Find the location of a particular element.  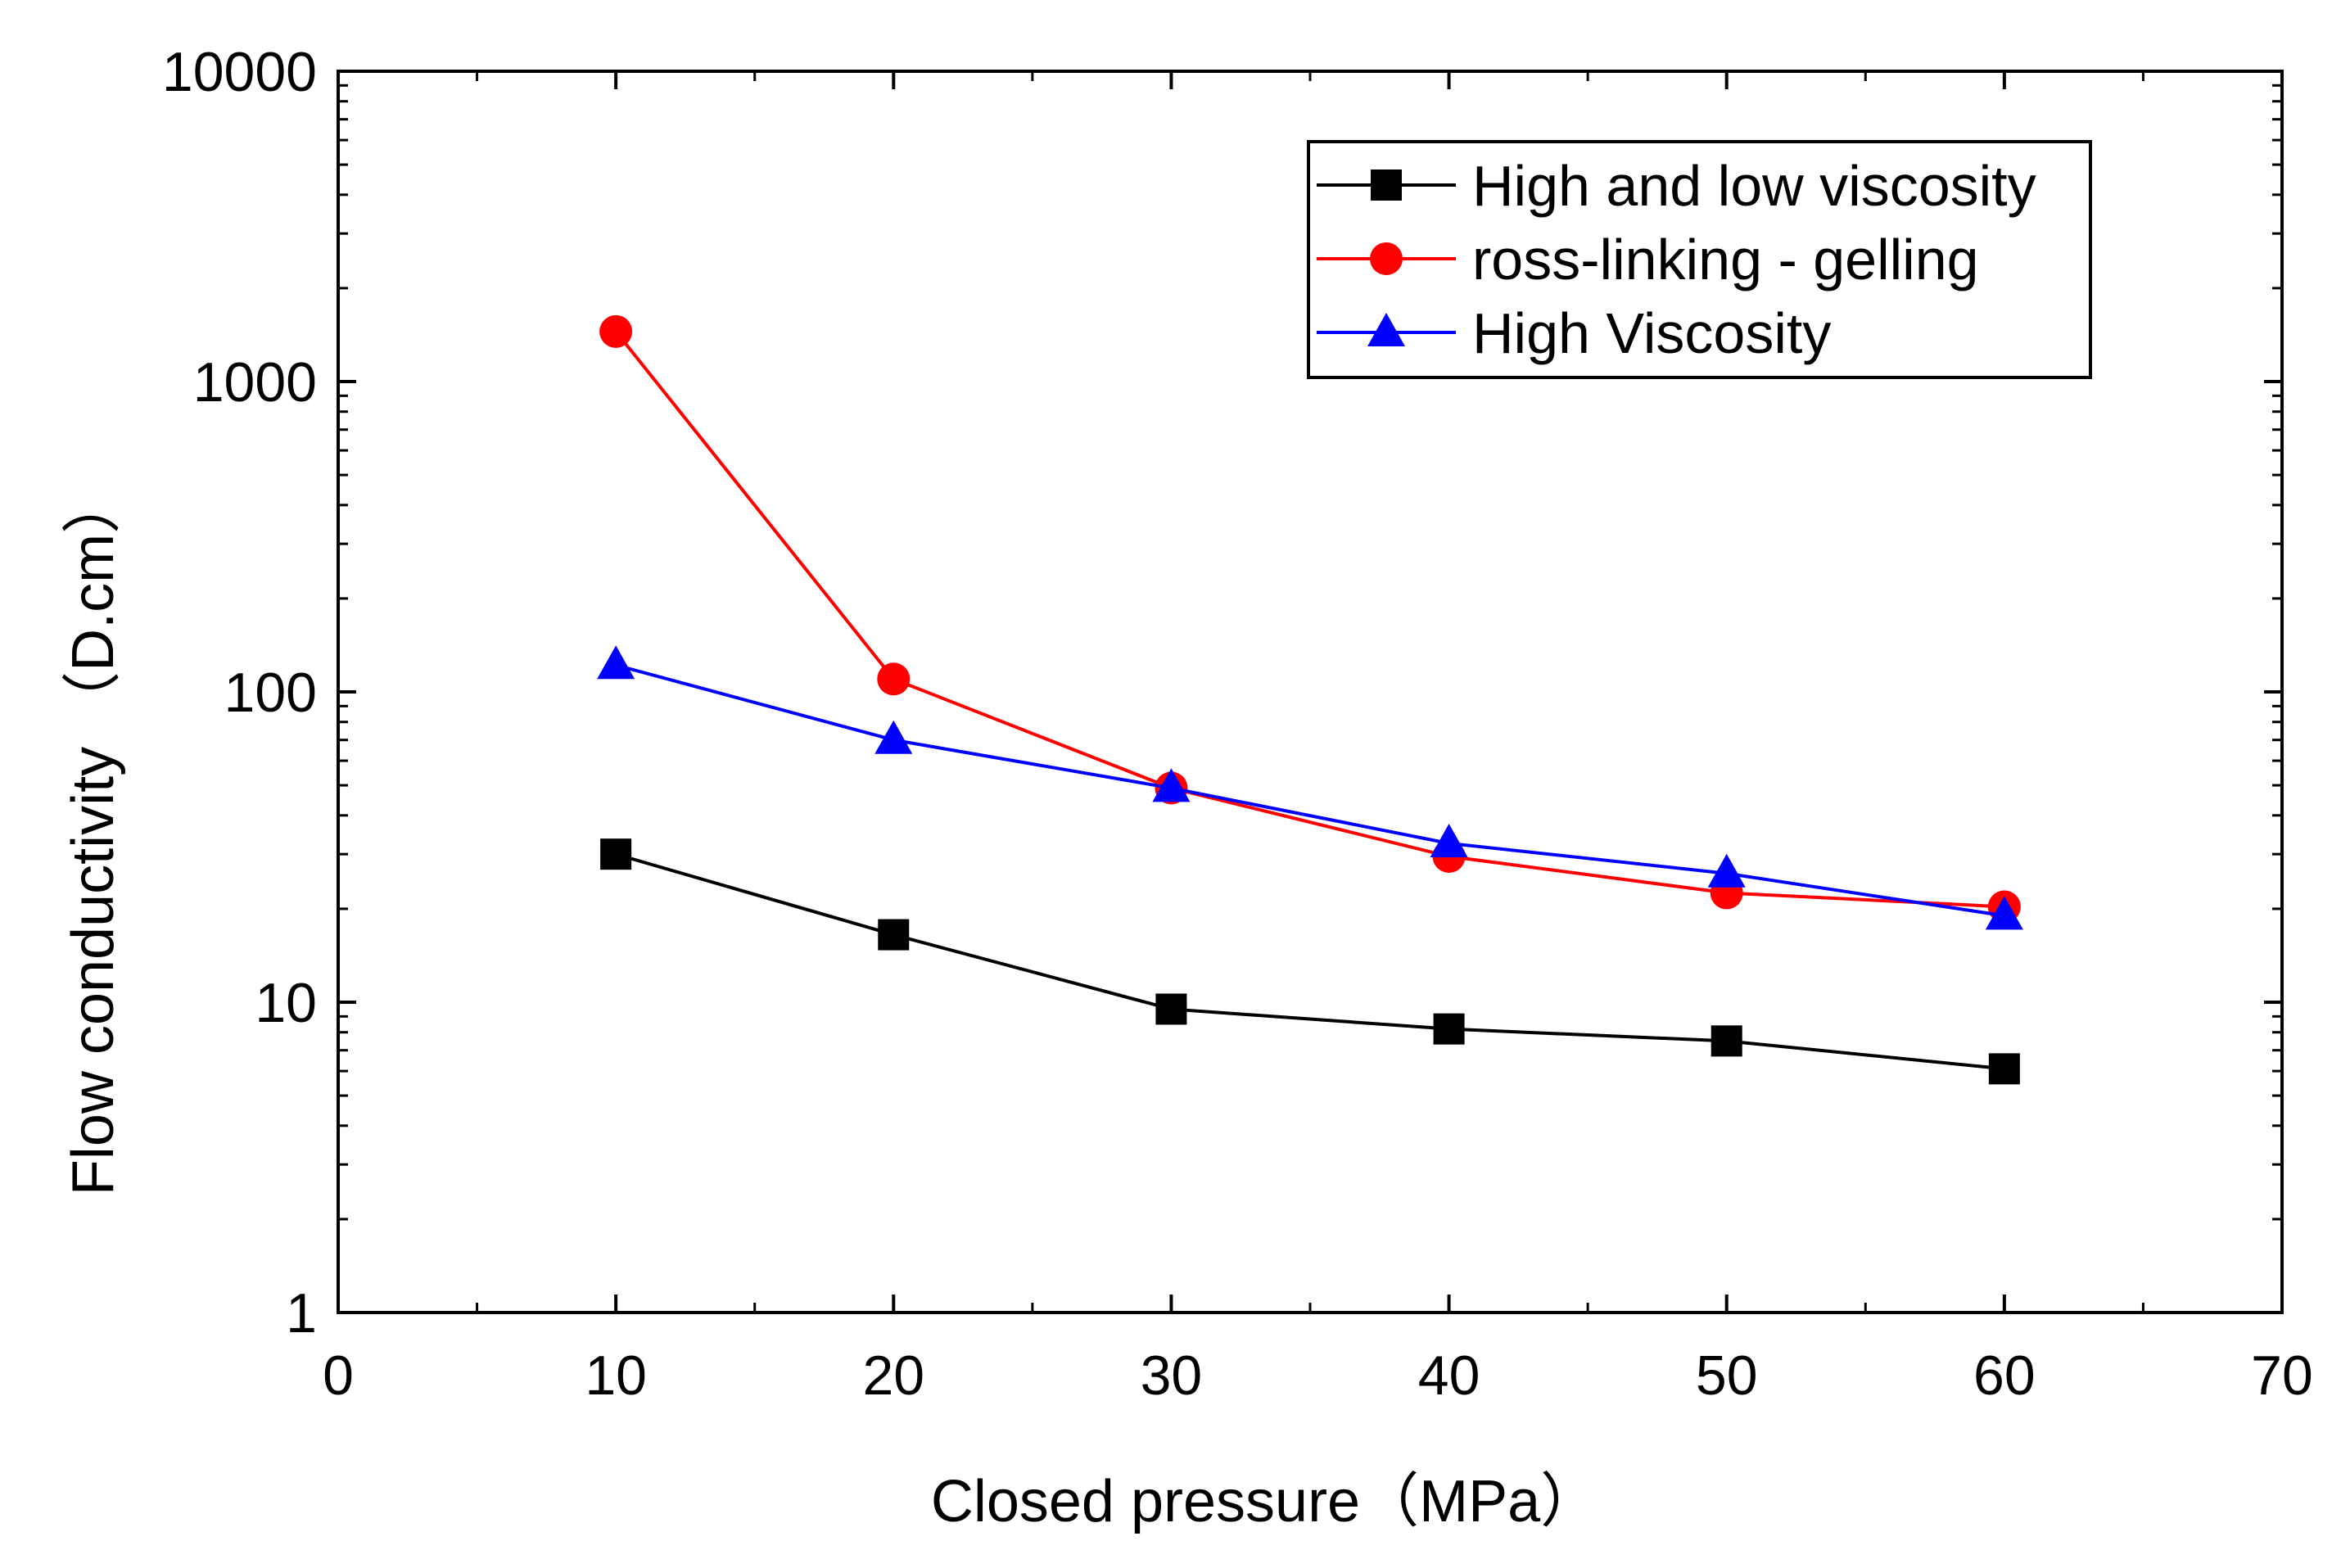

legend-label: ross-linking - gelling is located at coordinates (1726, 259).